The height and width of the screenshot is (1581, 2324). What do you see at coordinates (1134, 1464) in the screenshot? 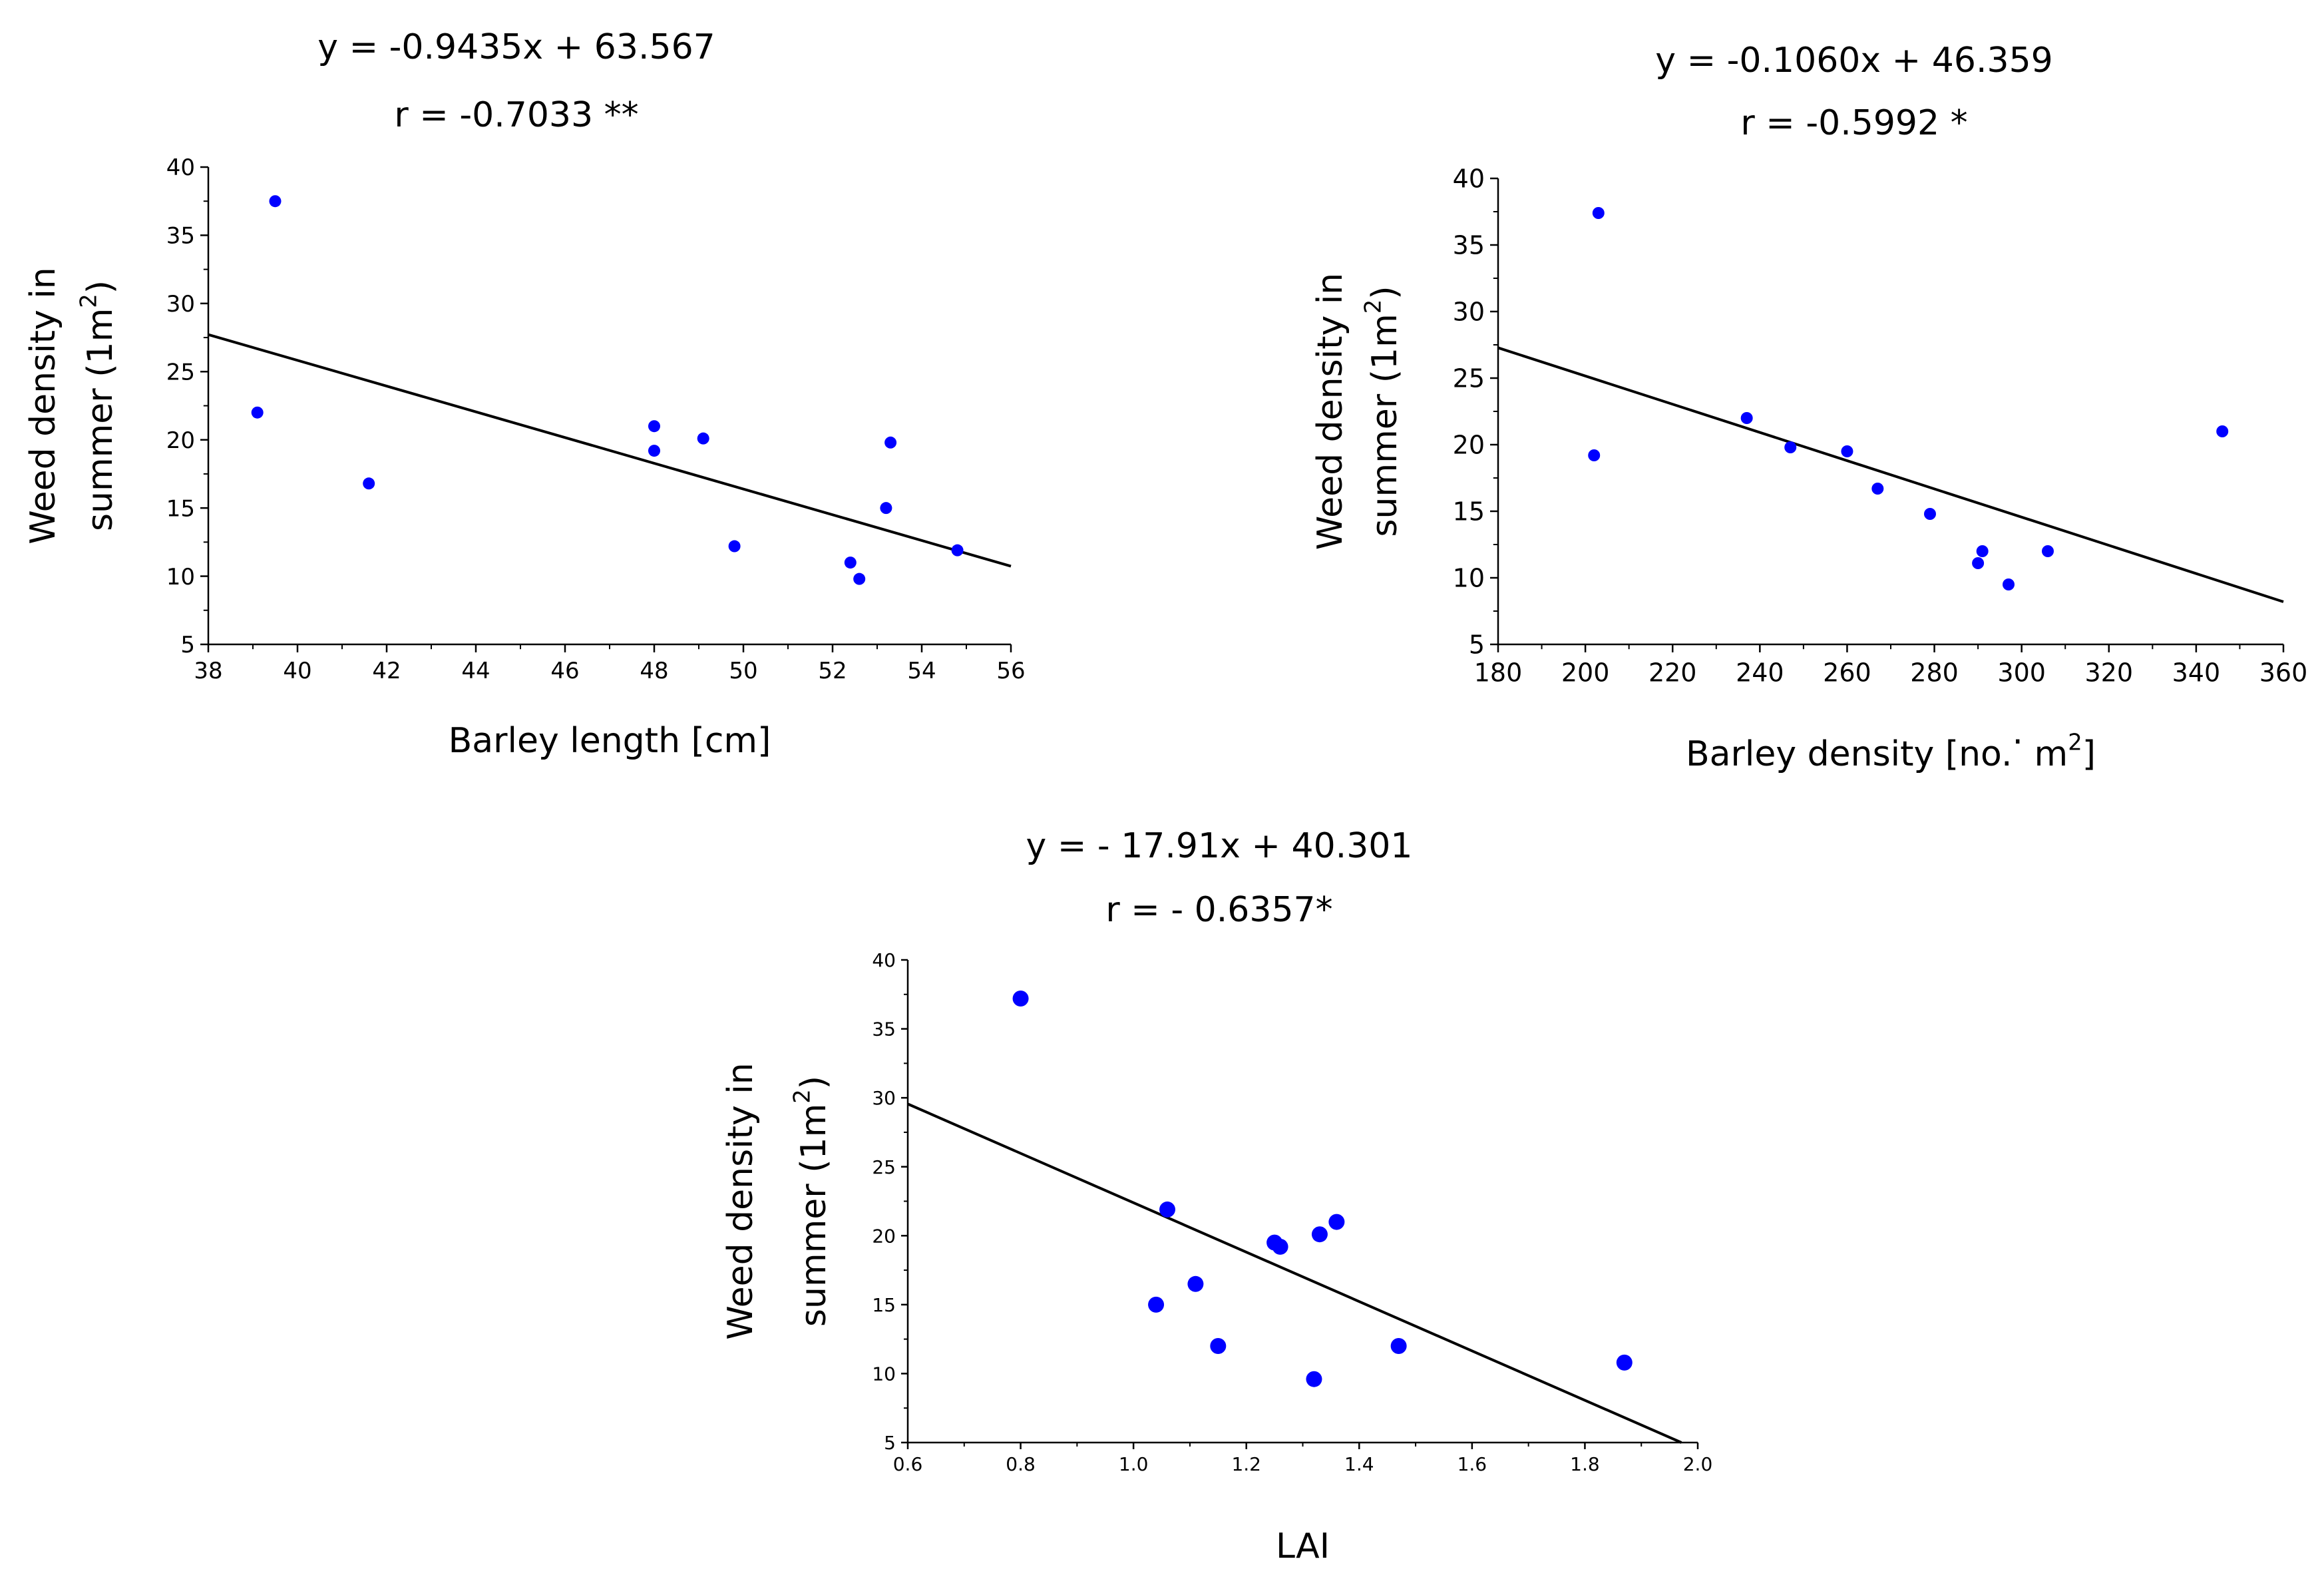
I see `x-tick-label: 1.0` at bounding box center [1134, 1464].